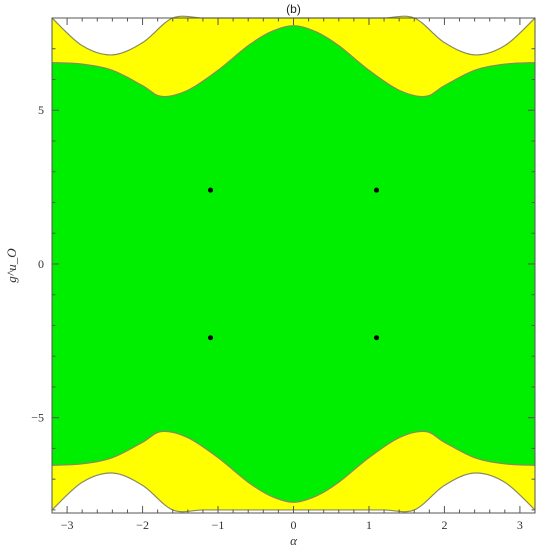 Image resolution: width=540 pixels, height=551 pixels. What do you see at coordinates (293, 9) in the screenshot?
I see `chart-title: (b)` at bounding box center [293, 9].